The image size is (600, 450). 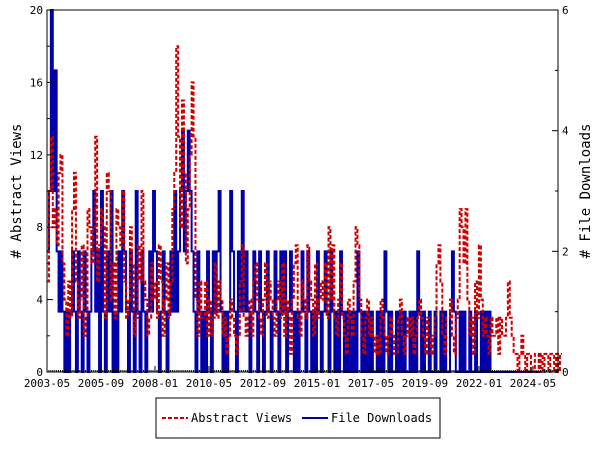 I want to click on x-tick-label: 2005-09, so click(x=101, y=383).